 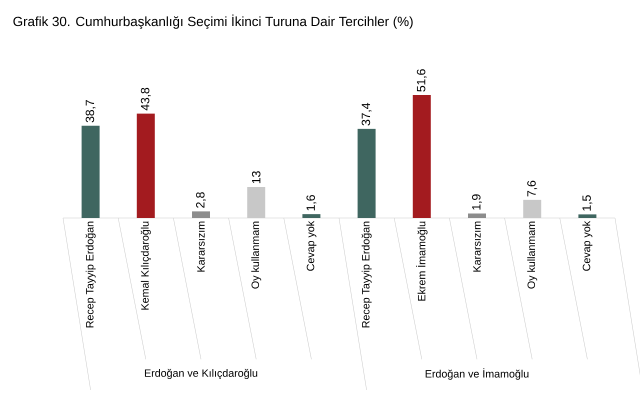 I want to click on text: Erdoğan ve Kılıçdaroğlu, so click(x=201, y=374).